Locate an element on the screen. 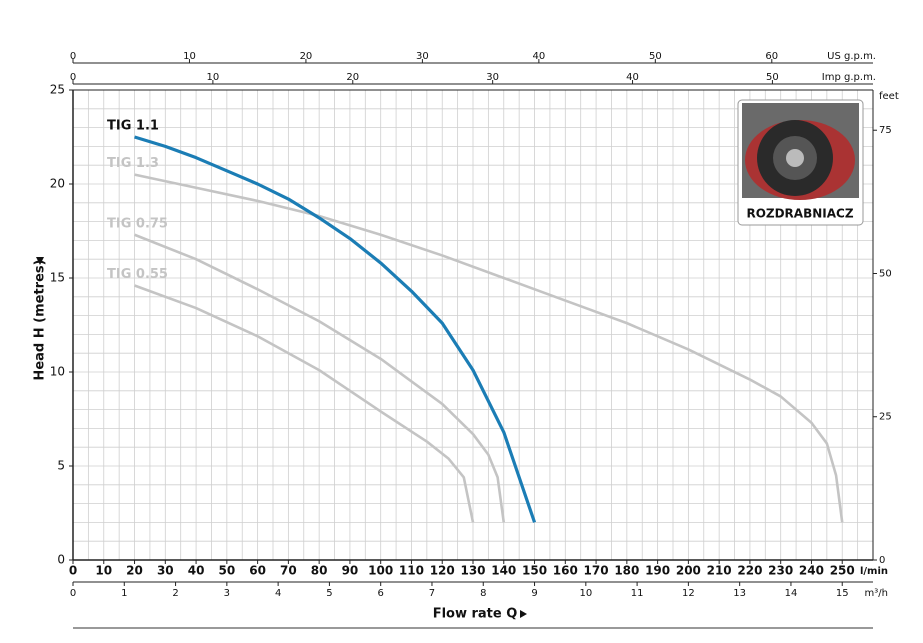  x4-tick-label: 0 is located at coordinates (73, 56).